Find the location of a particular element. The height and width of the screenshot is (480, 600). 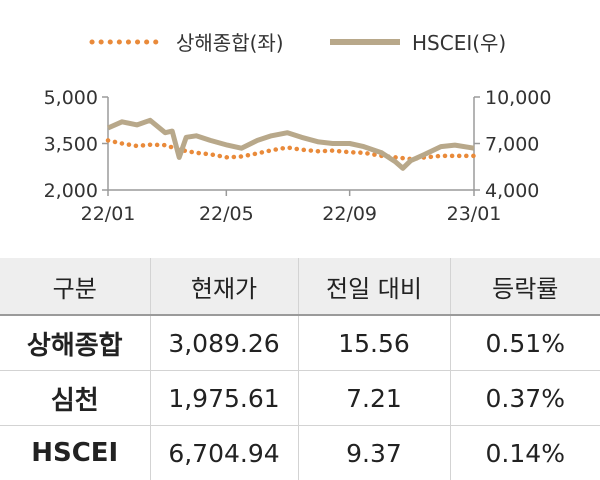

legend-label-shanghai: 상해종합(좌) is located at coordinates (230, 43).